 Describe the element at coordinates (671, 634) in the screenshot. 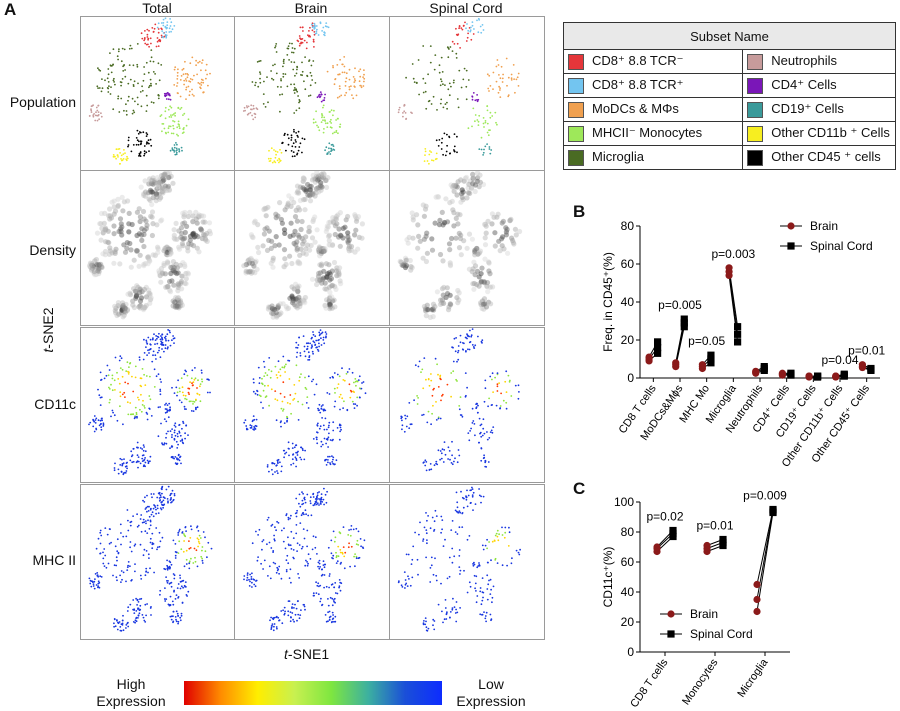

I see `legend-marker-square` at that location.